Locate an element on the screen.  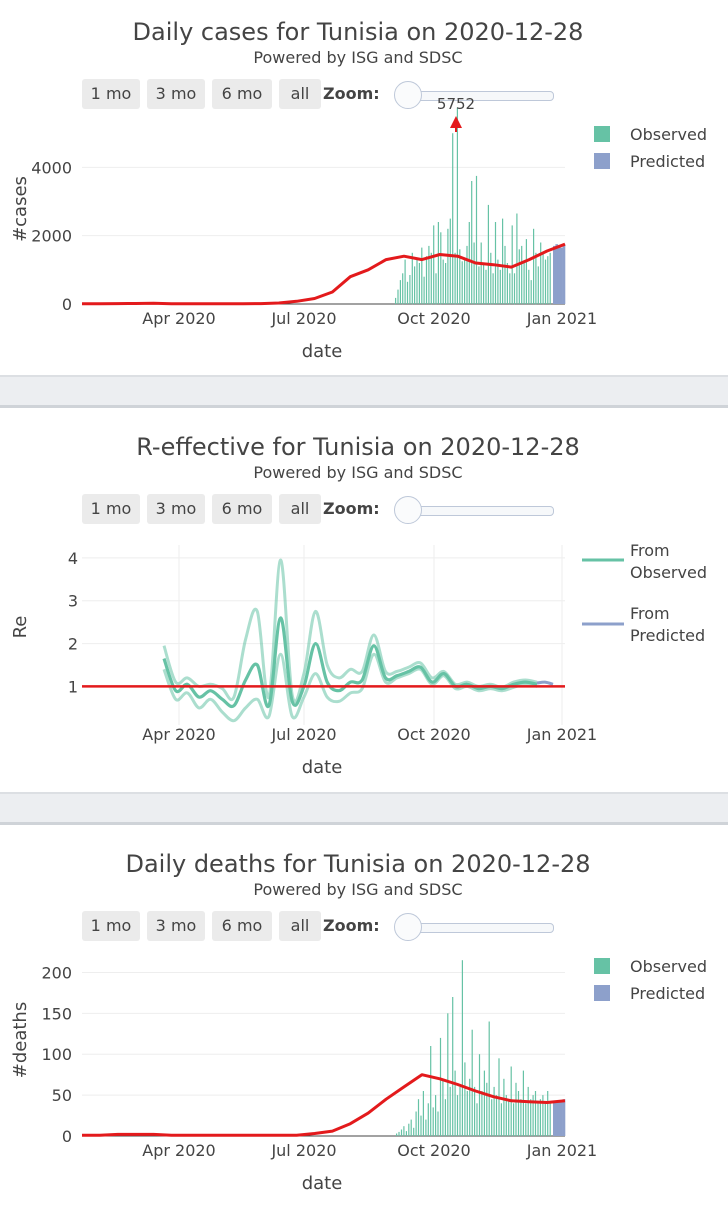
cases-3mo-button: 3 mo is located at coordinates (176, 94).